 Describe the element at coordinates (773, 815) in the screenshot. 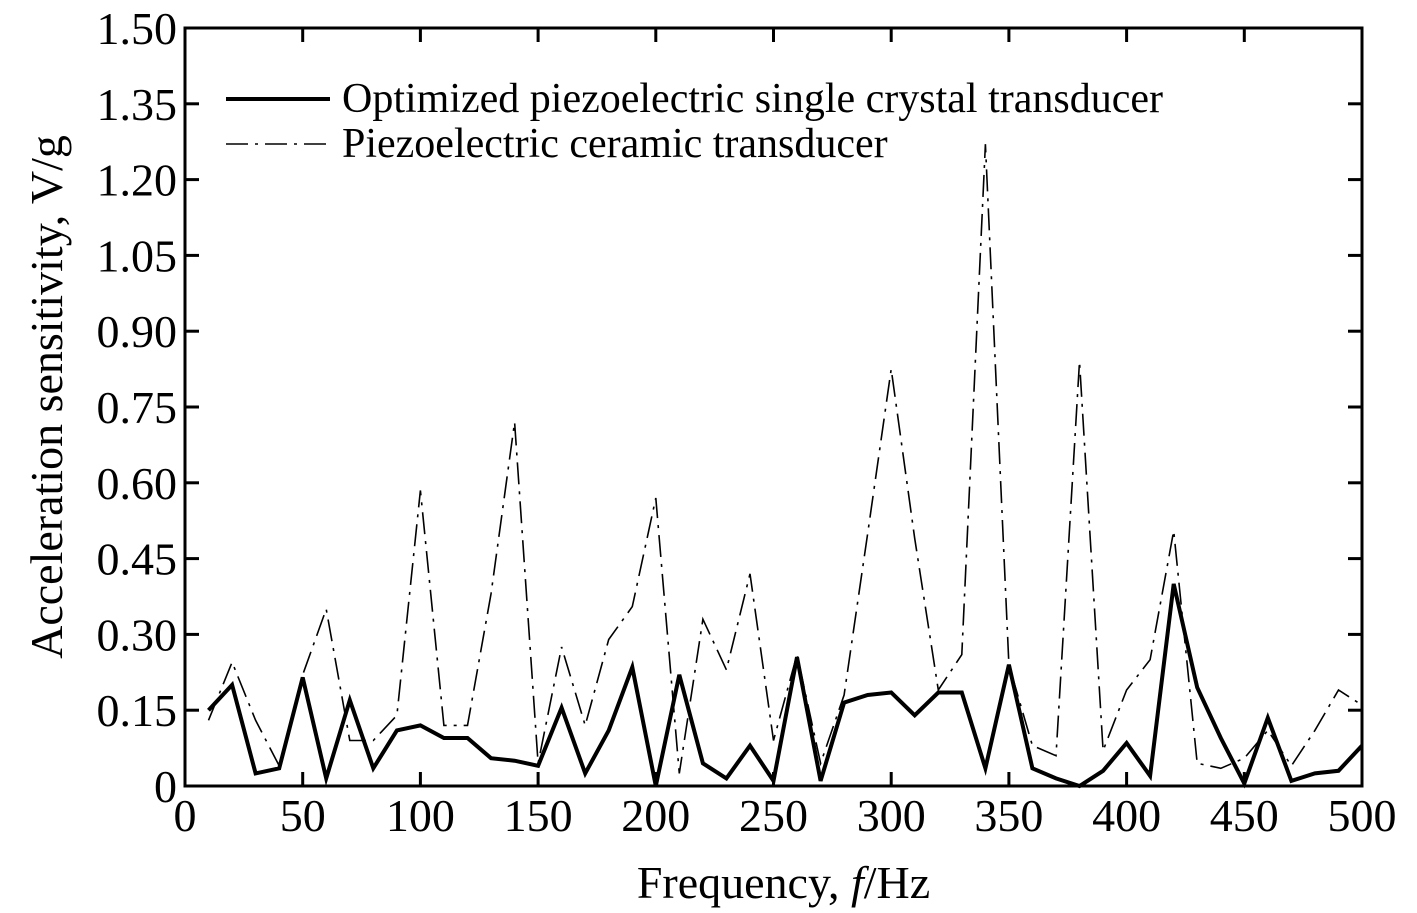

I see `x-tick-label: 250` at that location.